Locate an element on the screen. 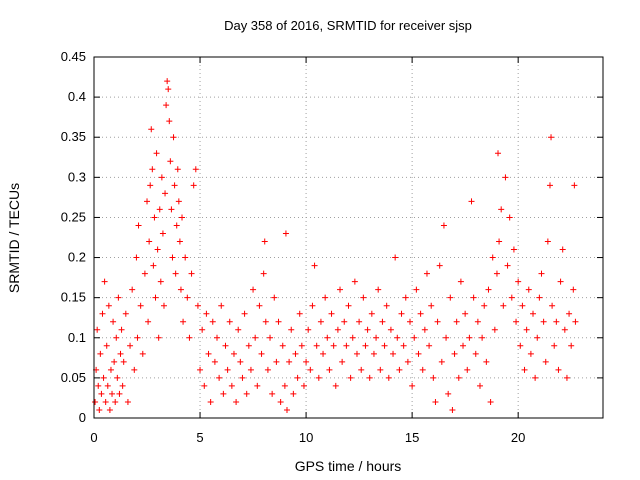 The image size is (640, 480). y-tick-label: 0.05 is located at coordinates (73, 377).